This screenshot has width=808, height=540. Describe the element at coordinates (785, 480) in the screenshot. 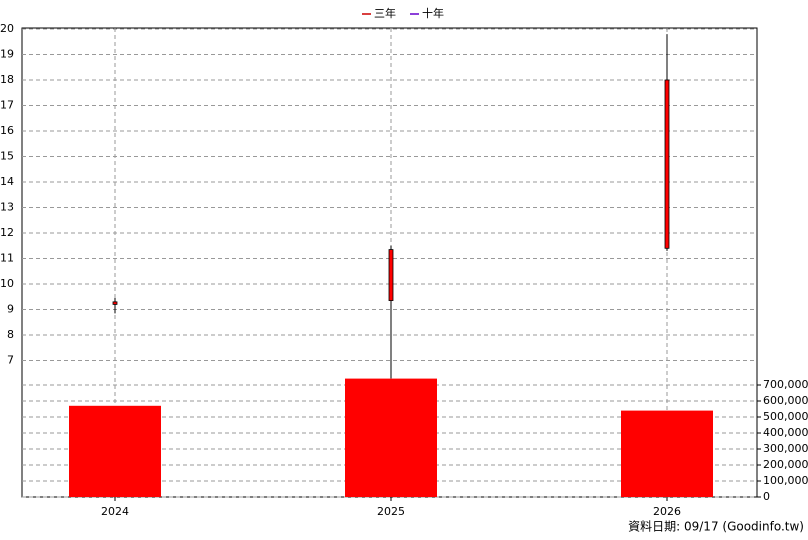

I see `y2-tick-label: 100,000` at that location.